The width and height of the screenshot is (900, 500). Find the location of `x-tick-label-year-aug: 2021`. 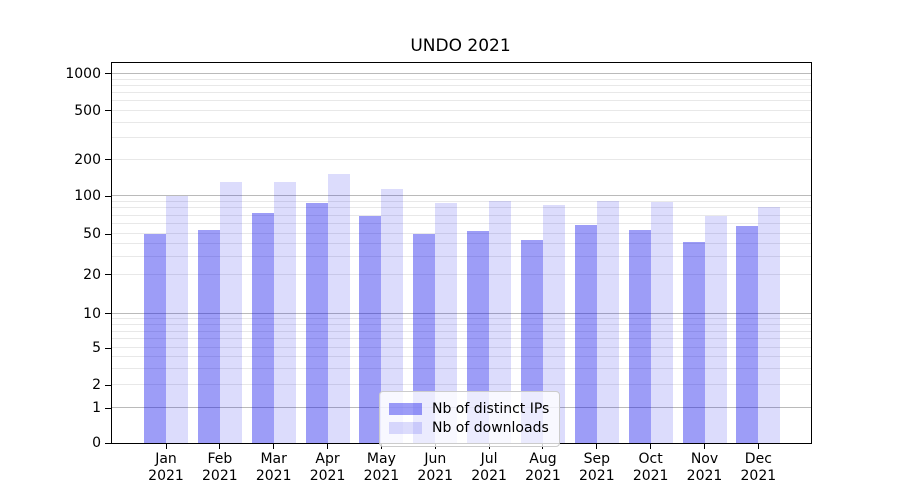

x-tick-label-year-aug: 2021 is located at coordinates (543, 476).